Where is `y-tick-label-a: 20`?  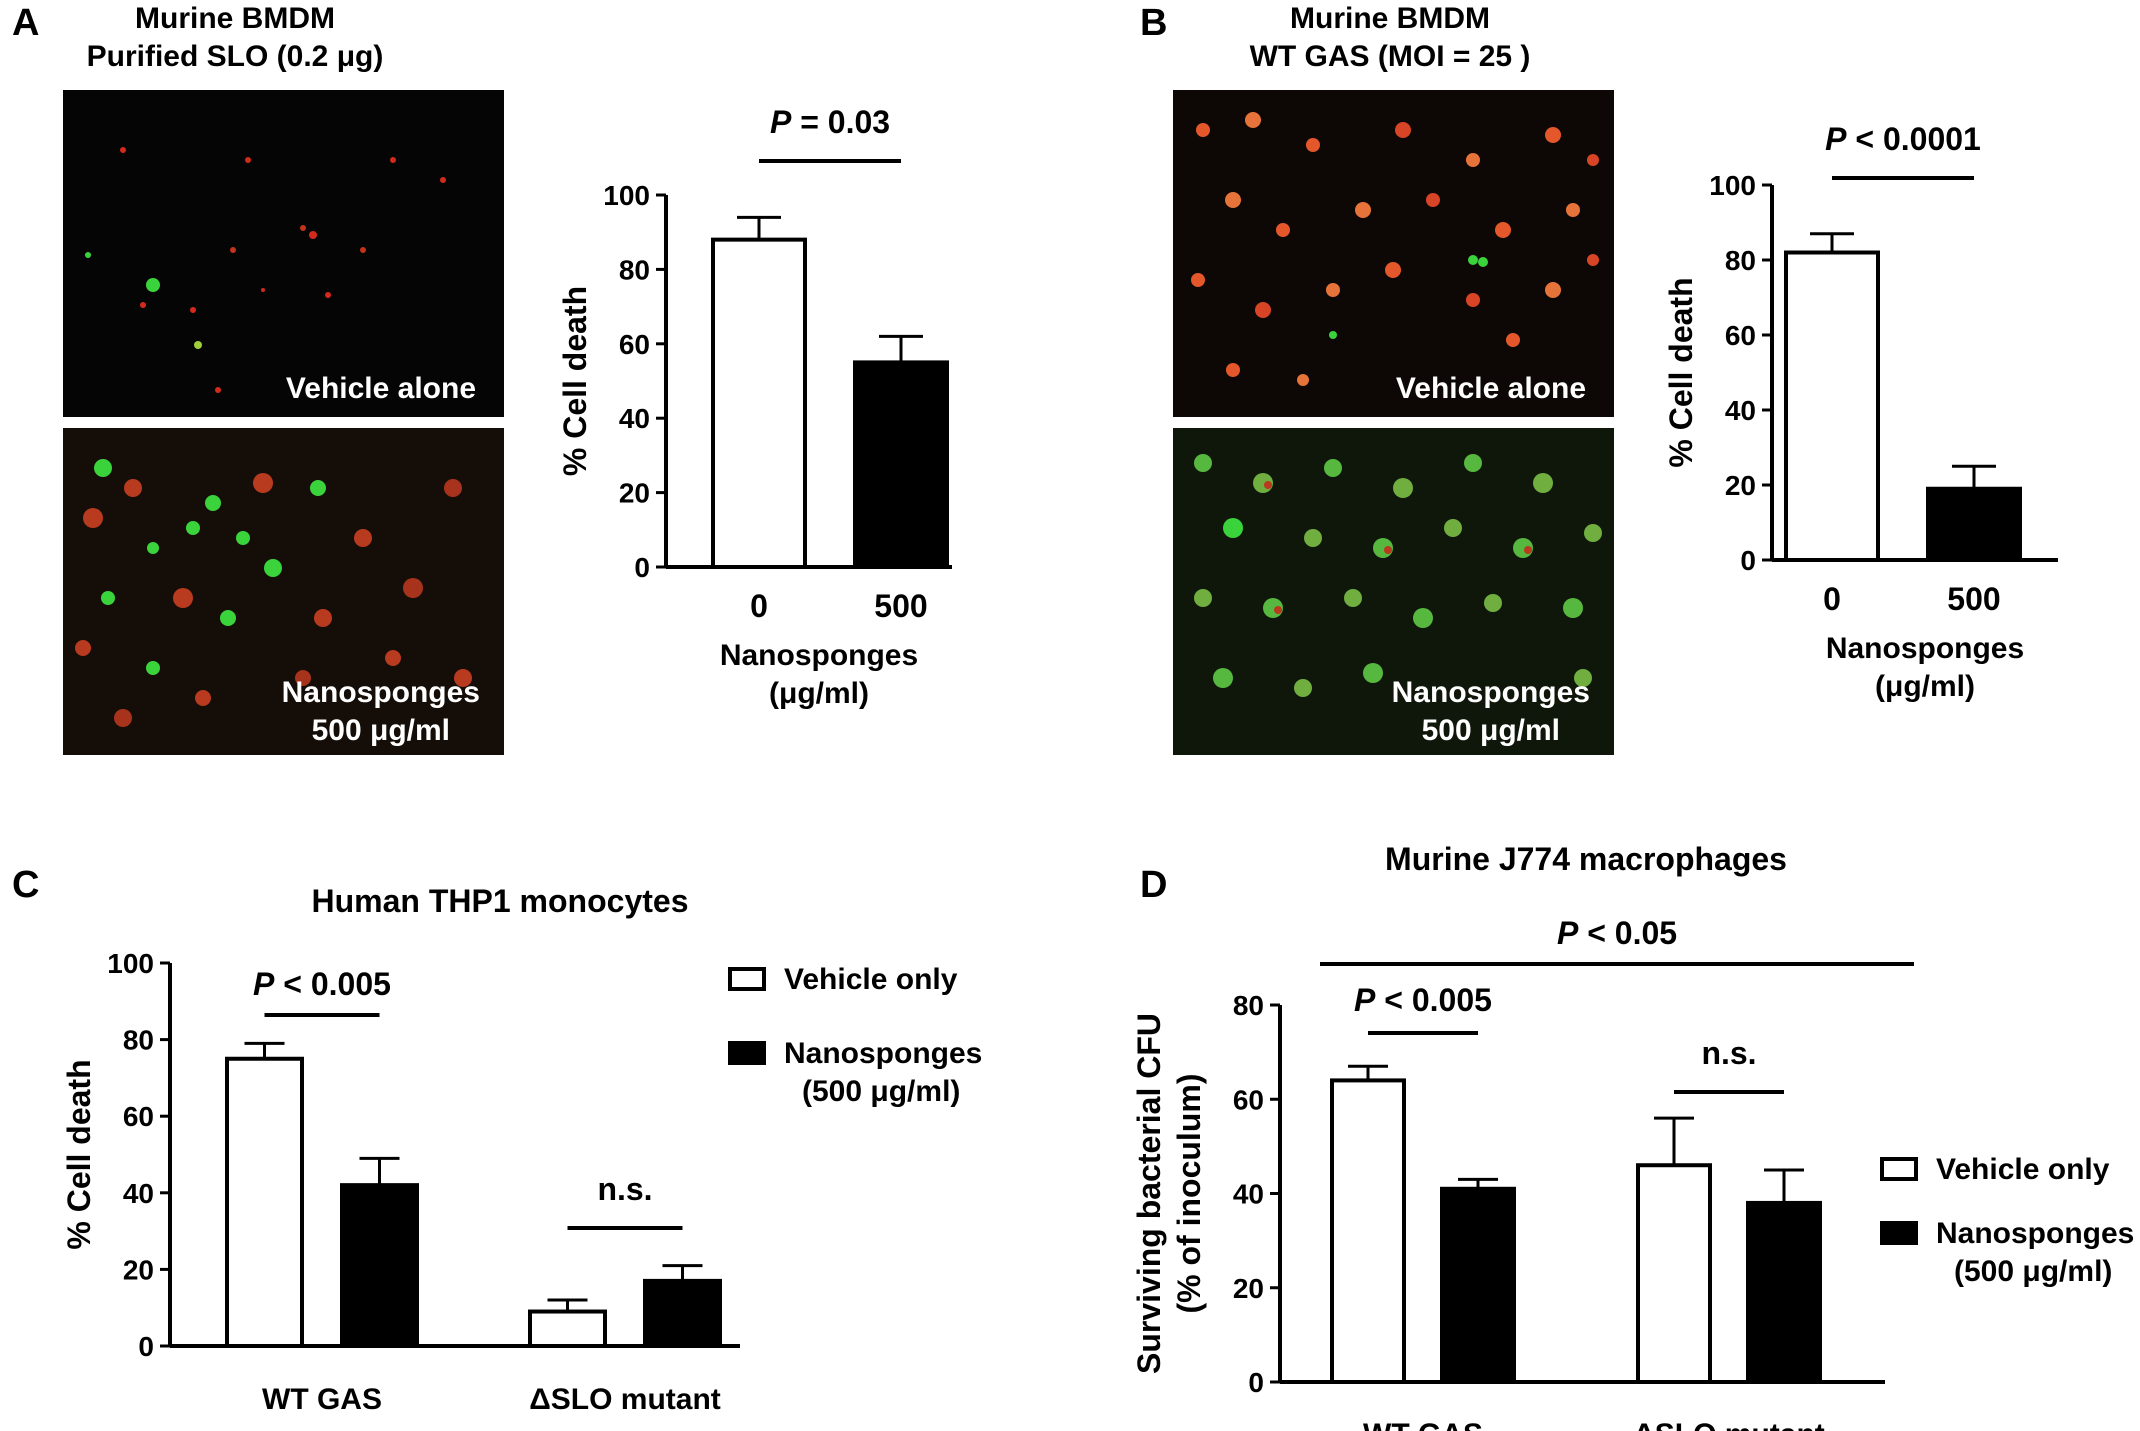 y-tick-label-a: 20 is located at coordinates (634, 493).